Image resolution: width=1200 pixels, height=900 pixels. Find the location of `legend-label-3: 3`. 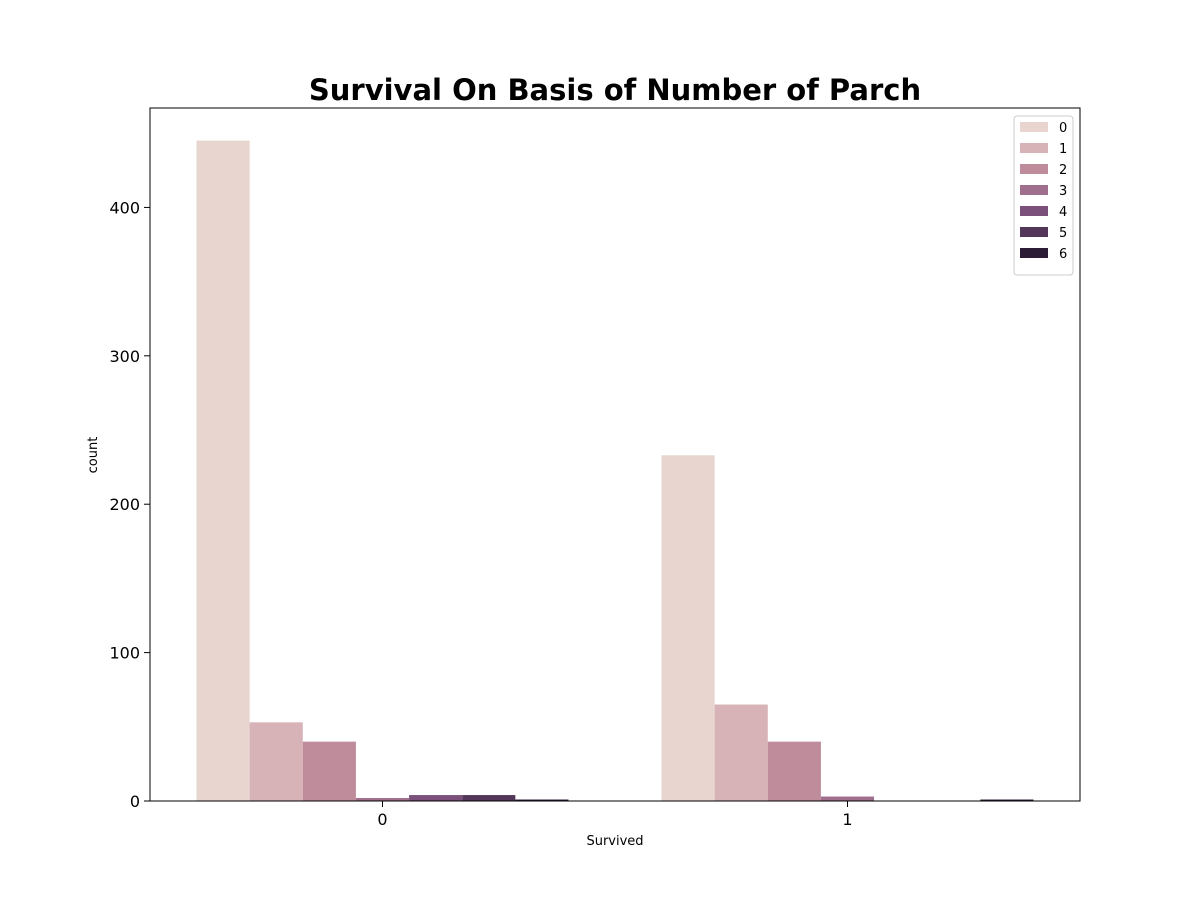

legend-label-3: 3 is located at coordinates (1063, 191).